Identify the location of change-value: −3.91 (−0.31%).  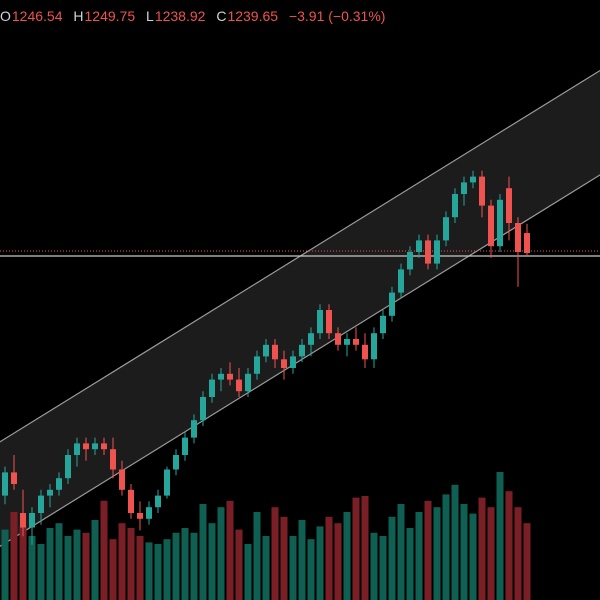
(337, 16).